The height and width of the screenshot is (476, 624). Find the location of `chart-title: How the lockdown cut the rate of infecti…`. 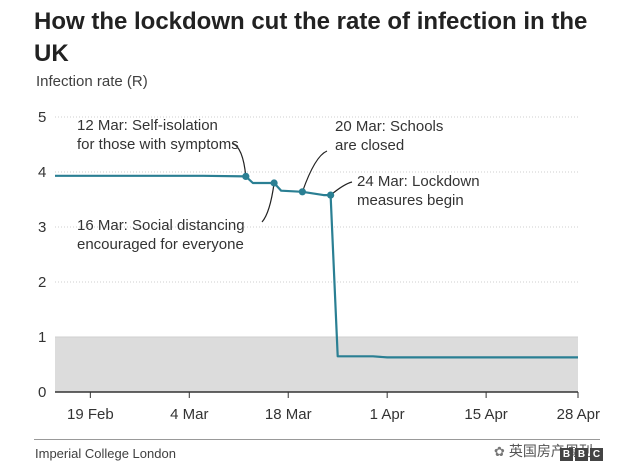

chart-title: How the lockdown cut the rate of infecti… is located at coordinates (311, 37).